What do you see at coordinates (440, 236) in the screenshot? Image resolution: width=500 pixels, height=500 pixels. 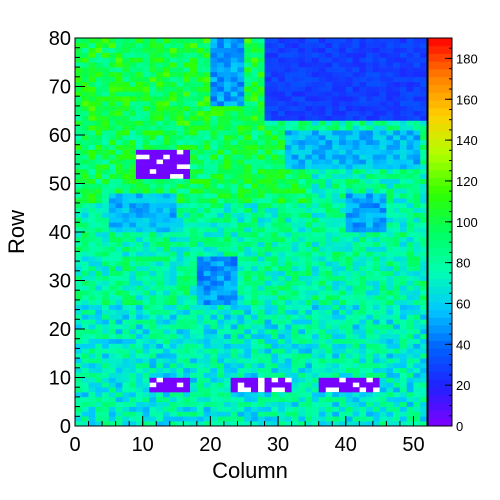 I see `color-scale-segment` at bounding box center [440, 236].